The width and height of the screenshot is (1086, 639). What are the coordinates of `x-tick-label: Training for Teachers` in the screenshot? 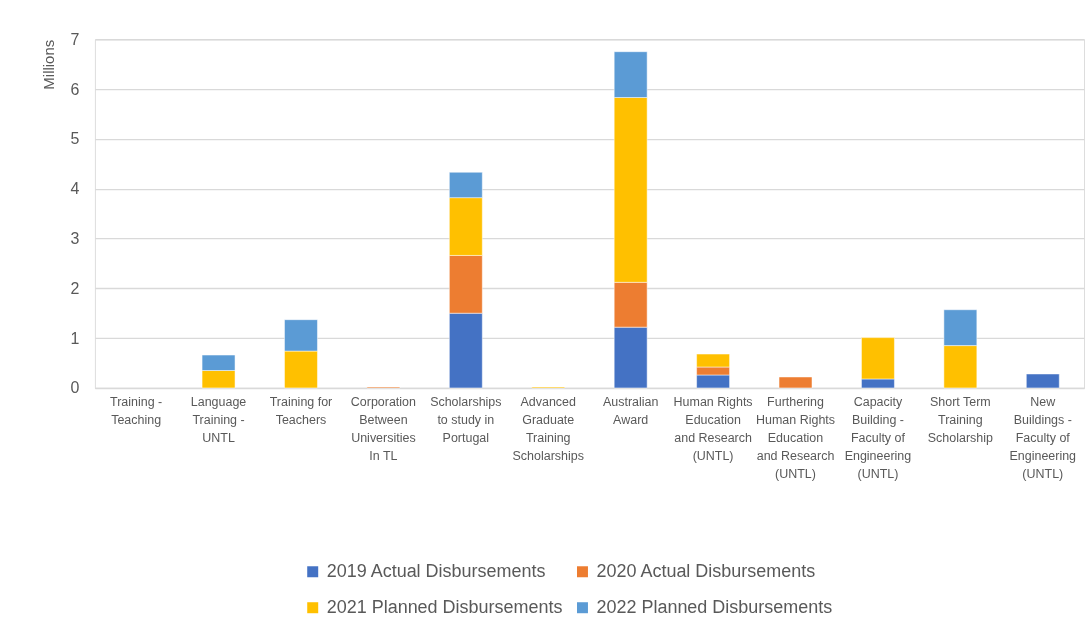 It's located at (301, 411).